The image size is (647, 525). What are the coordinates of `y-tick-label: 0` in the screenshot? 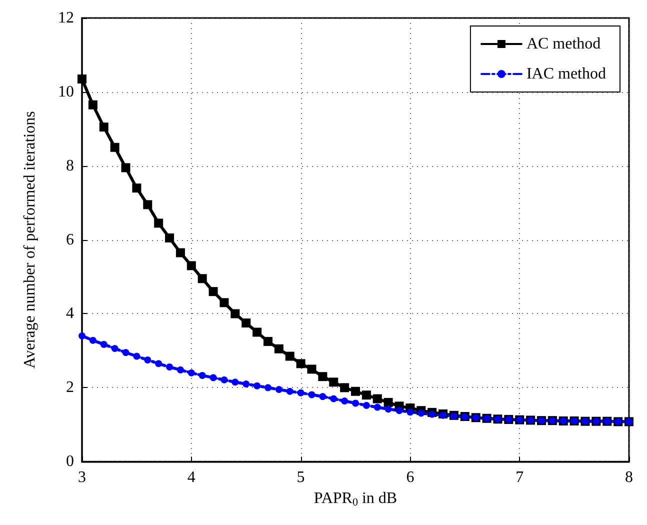 It's located at (70, 461).